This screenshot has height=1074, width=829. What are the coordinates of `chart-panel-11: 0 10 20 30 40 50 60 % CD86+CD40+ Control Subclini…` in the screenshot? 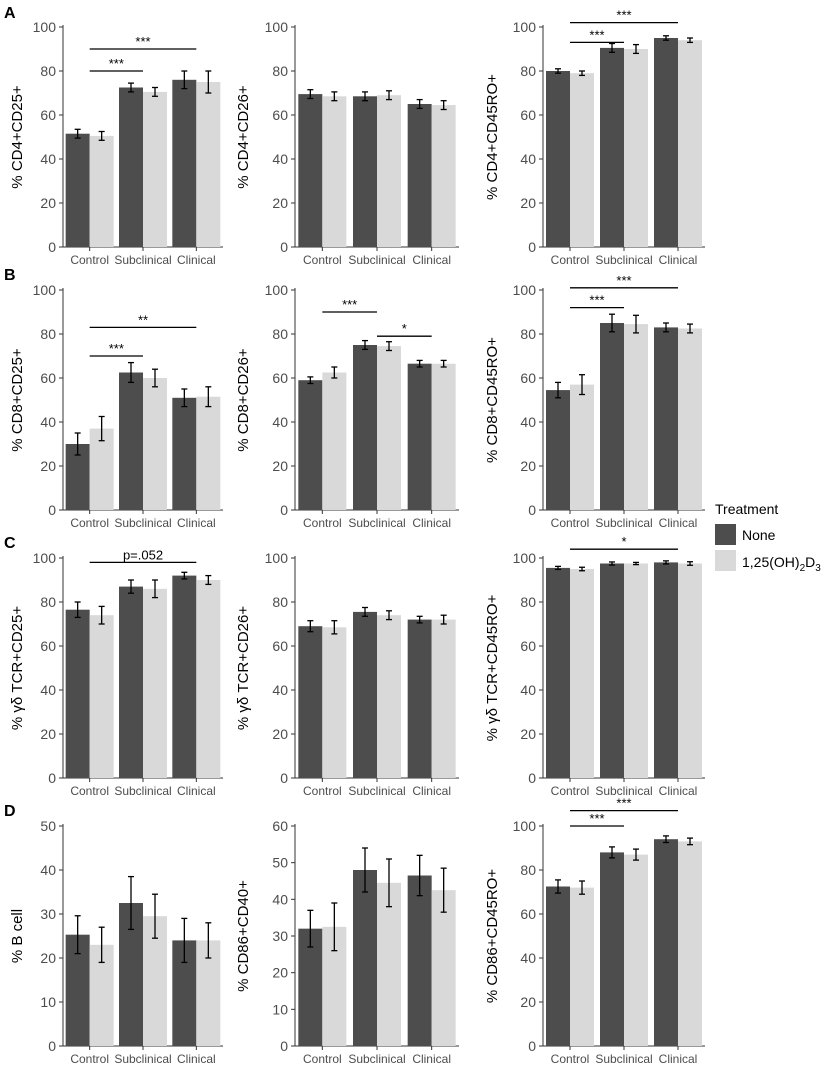 It's located at (347, 942).